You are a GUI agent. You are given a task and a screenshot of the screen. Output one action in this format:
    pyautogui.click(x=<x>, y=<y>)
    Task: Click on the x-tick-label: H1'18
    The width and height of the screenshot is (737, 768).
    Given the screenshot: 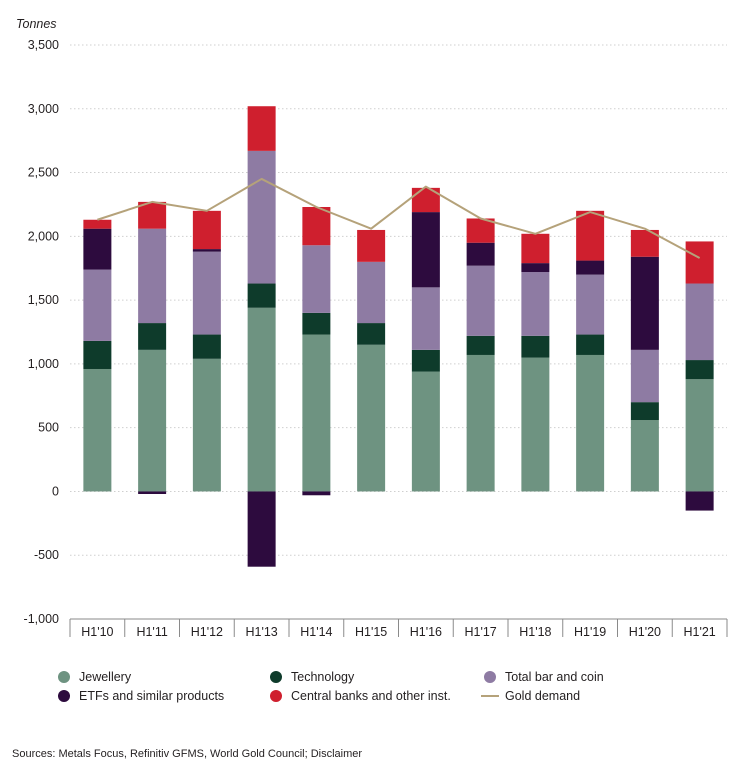 What is the action you would take?
    pyautogui.click(x=535, y=632)
    